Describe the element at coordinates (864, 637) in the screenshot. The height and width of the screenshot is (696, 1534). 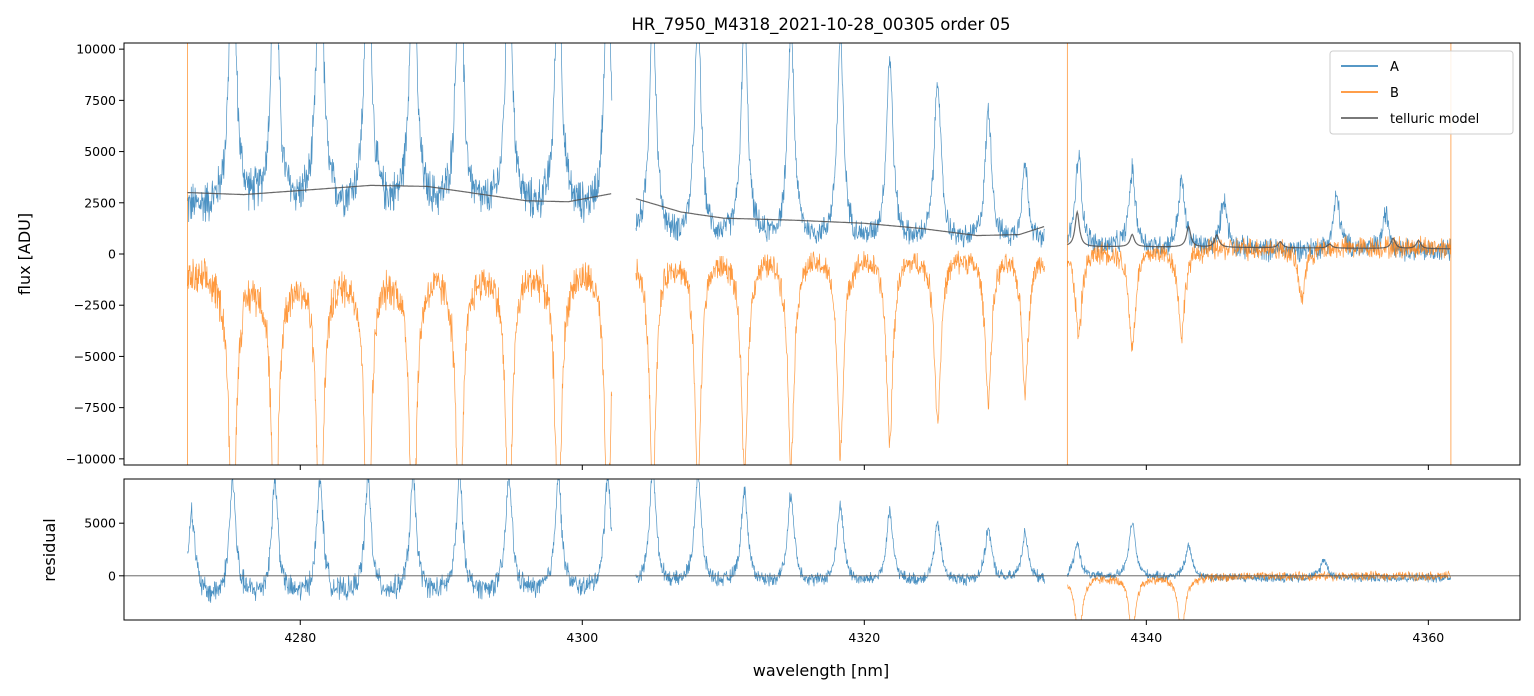
I see `x-tick-label: 4320` at that location.